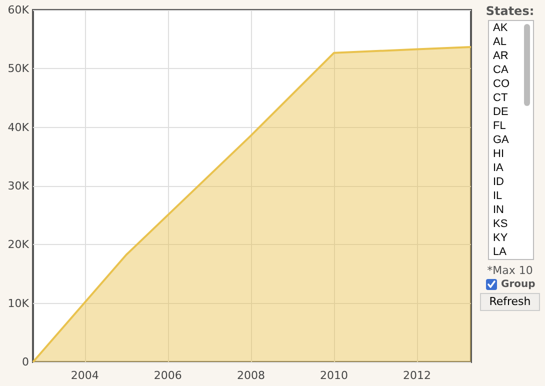  I want to click on refresh-button: Refresh, so click(510, 302).